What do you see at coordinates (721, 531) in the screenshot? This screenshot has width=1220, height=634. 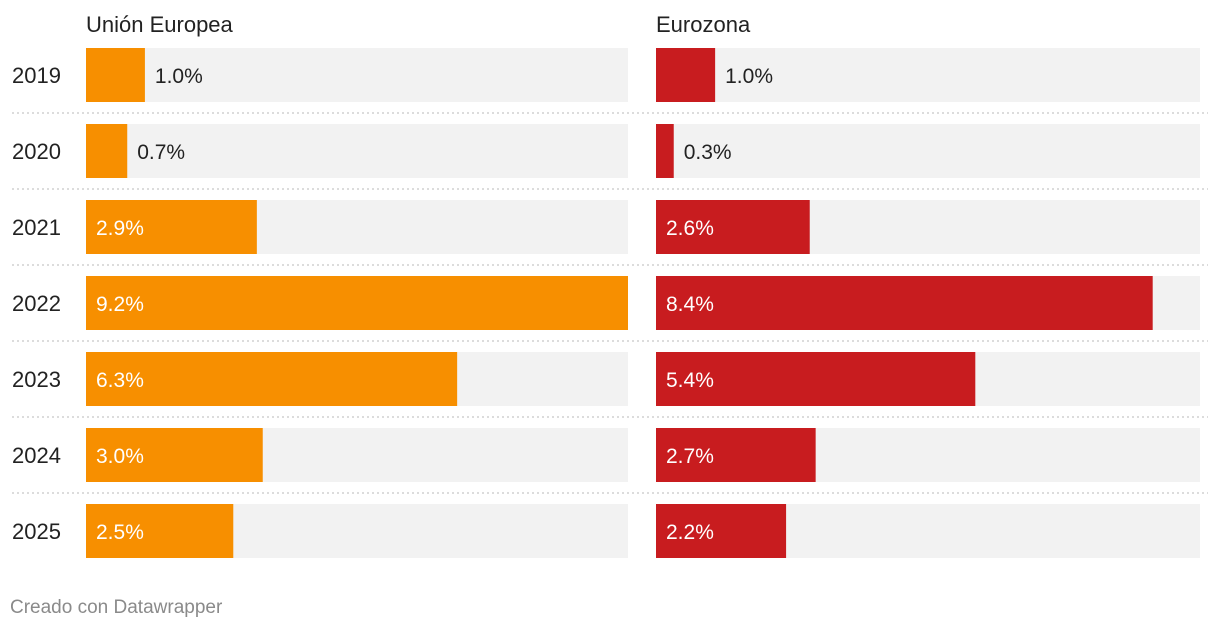 I see `bar-1-2025` at bounding box center [721, 531].